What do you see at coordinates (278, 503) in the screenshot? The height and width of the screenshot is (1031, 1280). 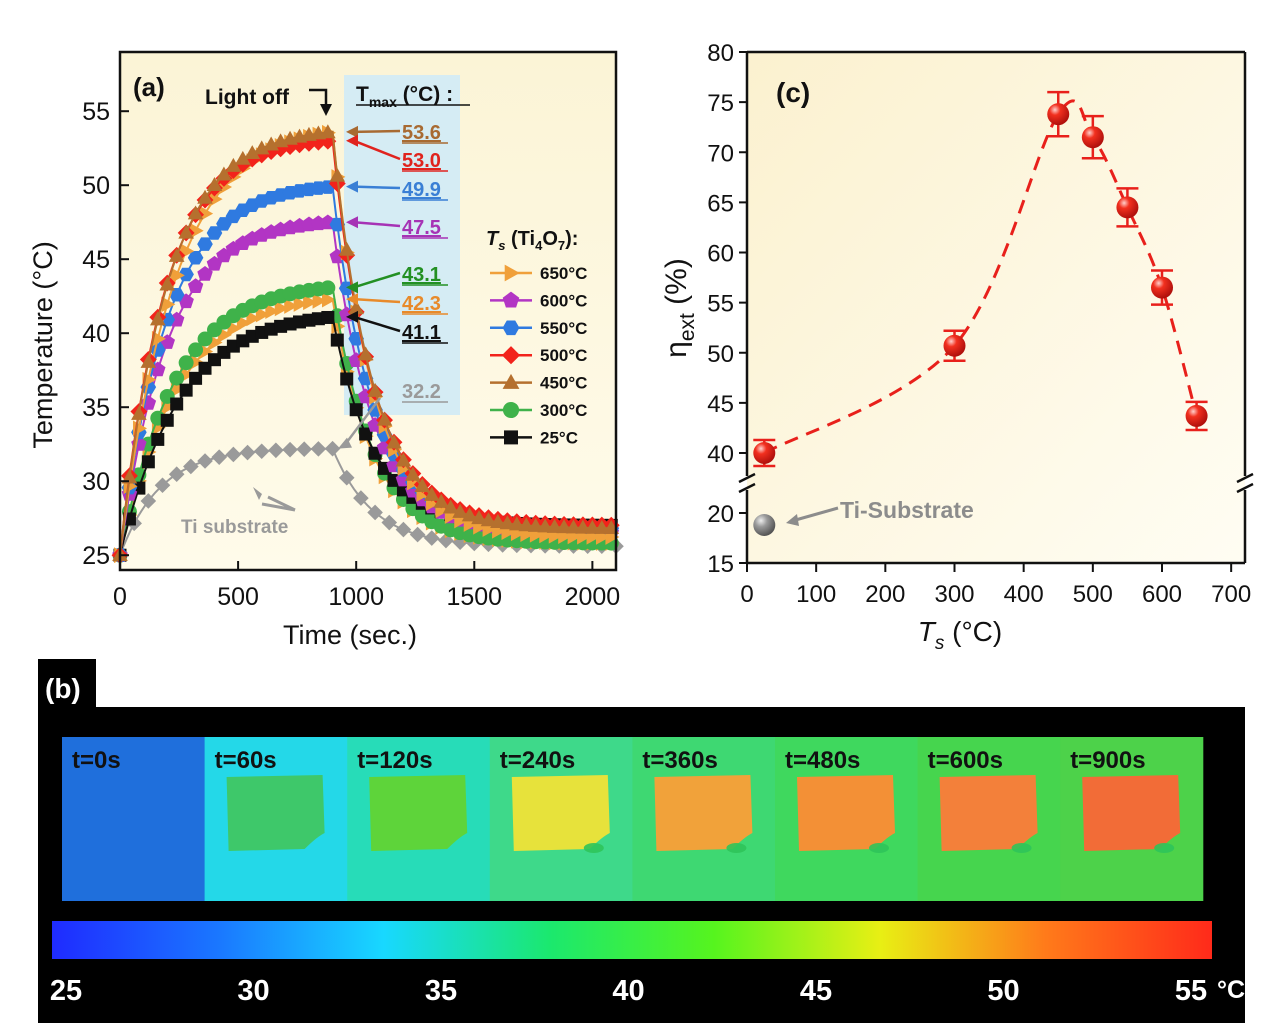 I see `ti-substrate-arrow` at bounding box center [278, 503].